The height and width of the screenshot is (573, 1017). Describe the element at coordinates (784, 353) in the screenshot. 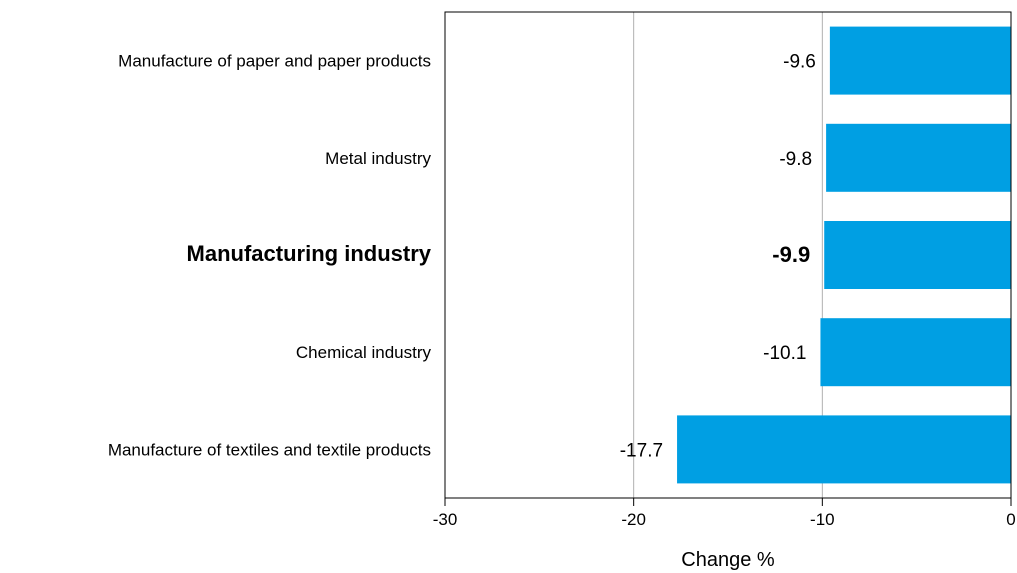

I see `value-label-3: -10.1` at that location.